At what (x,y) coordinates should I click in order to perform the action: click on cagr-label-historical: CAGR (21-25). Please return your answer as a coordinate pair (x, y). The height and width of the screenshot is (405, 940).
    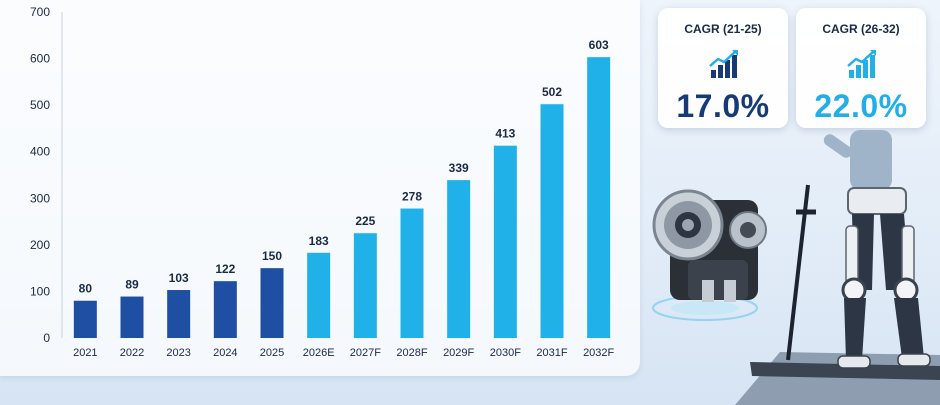
    Looking at the image, I should click on (723, 29).